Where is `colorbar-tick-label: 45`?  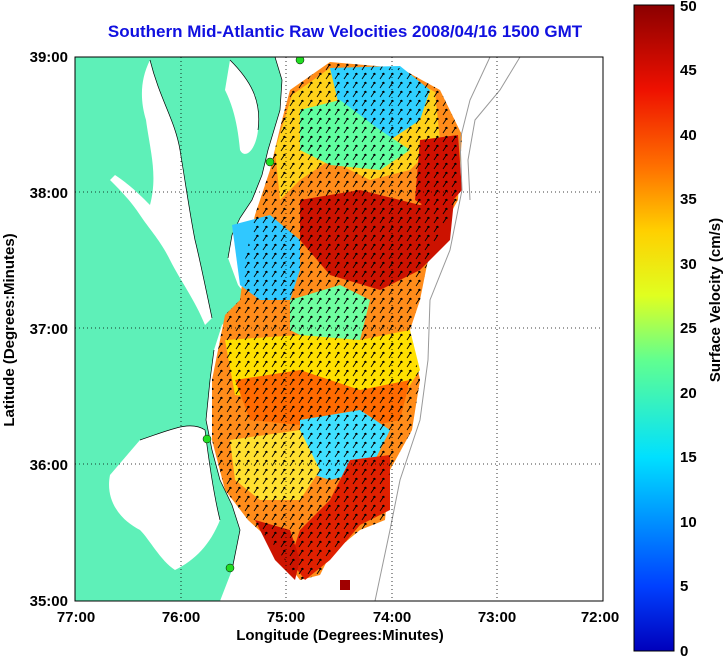
colorbar-tick-label: 45 is located at coordinates (688, 70).